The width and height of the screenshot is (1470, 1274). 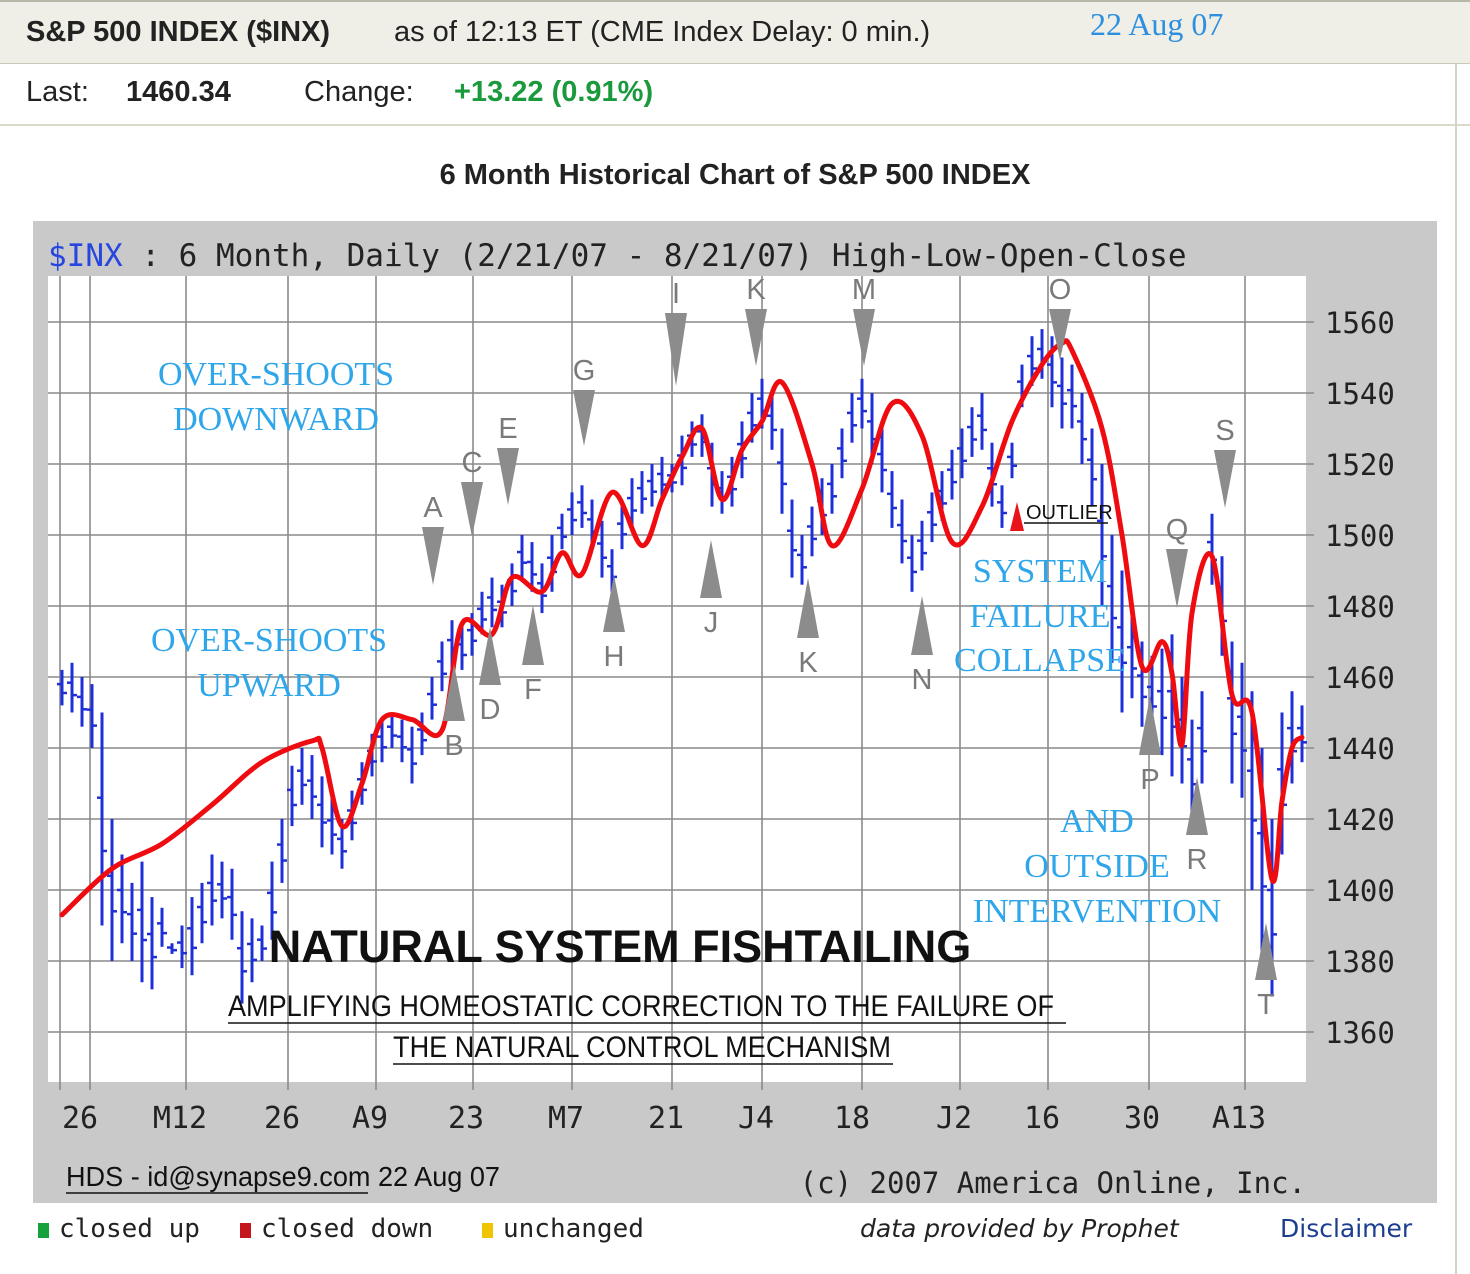 What do you see at coordinates (43, 1230) in the screenshot?
I see `legend-closed-up-swatch` at bounding box center [43, 1230].